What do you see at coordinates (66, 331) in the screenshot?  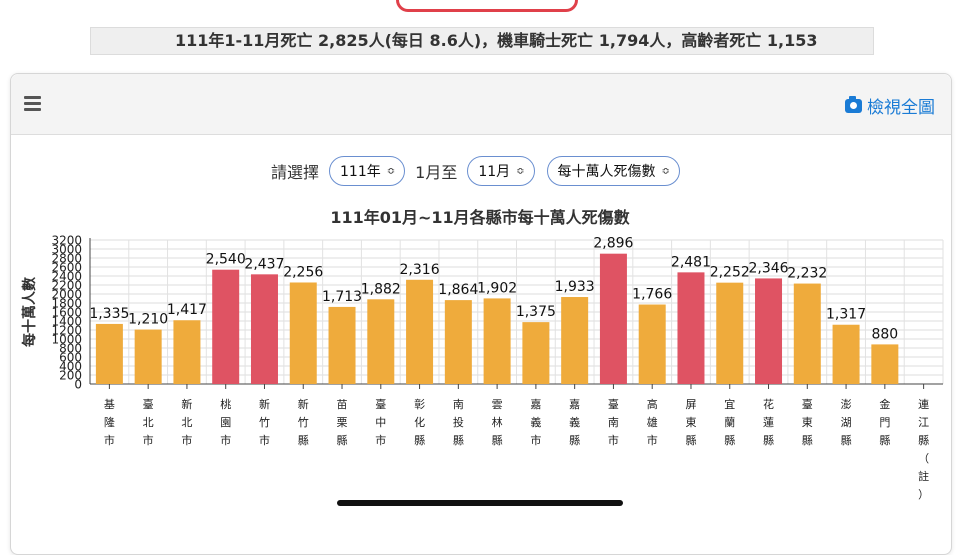 I see `y-tick-label: 1200` at bounding box center [66, 331].